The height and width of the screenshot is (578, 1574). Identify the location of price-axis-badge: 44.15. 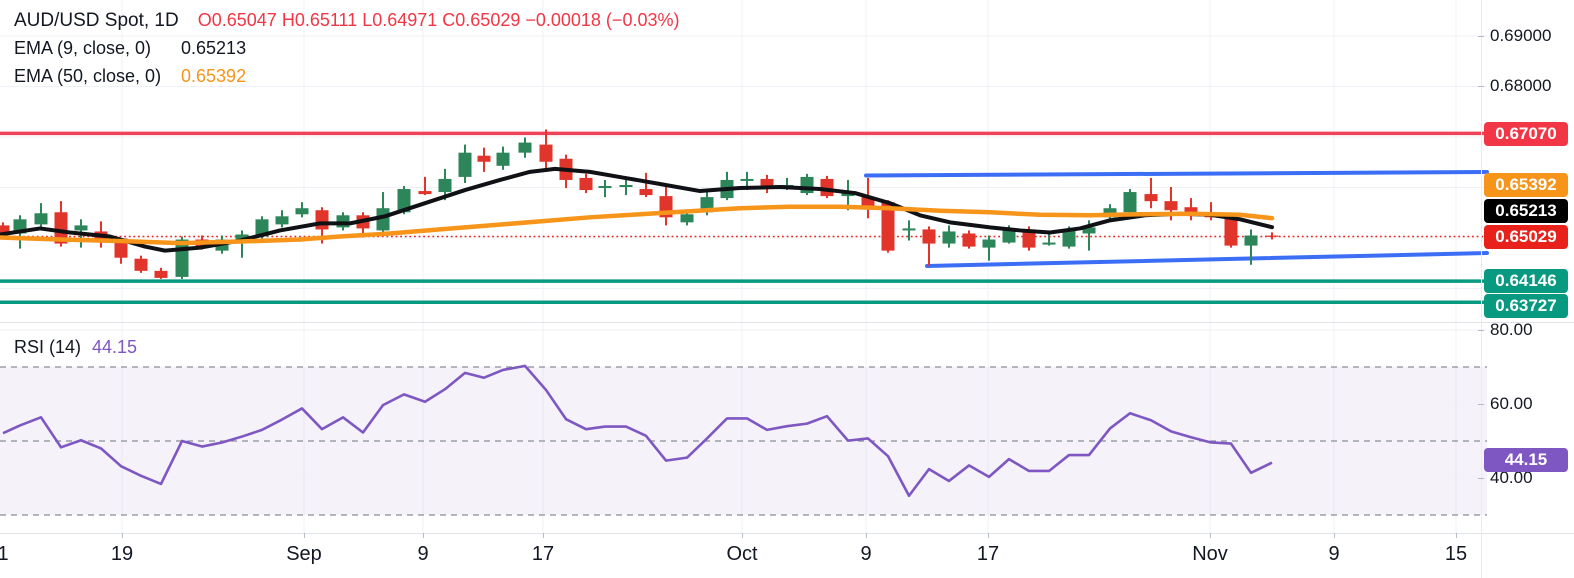
(1526, 460).